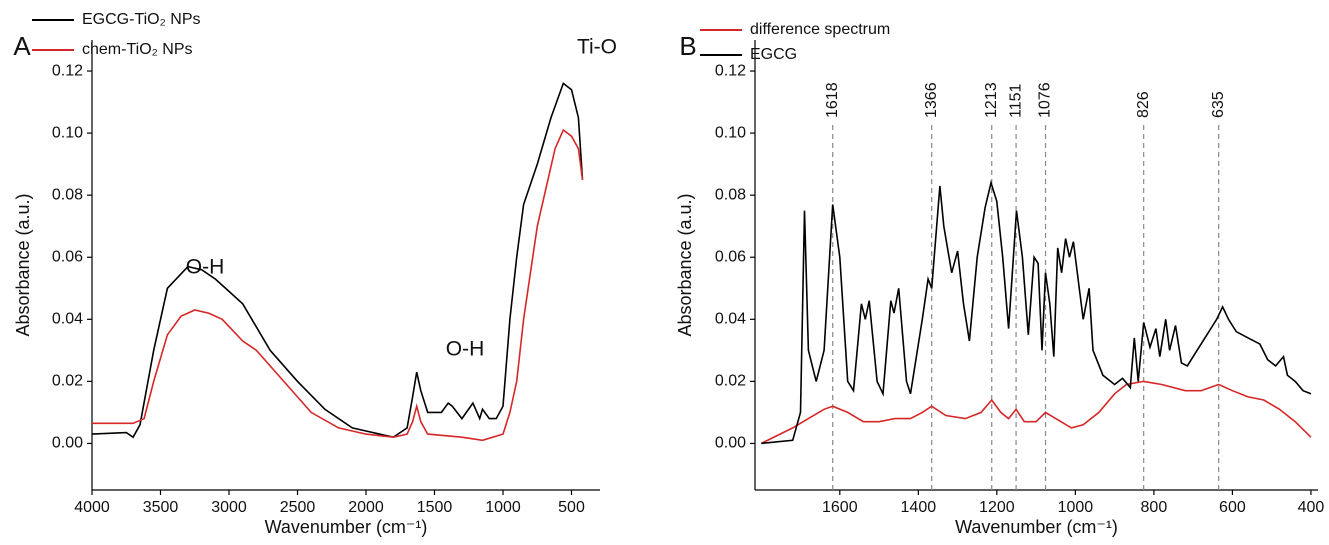 This screenshot has width=1329, height=545. What do you see at coordinates (919, 507) in the screenshot?
I see `x-tick-label: 1400` at bounding box center [919, 507].